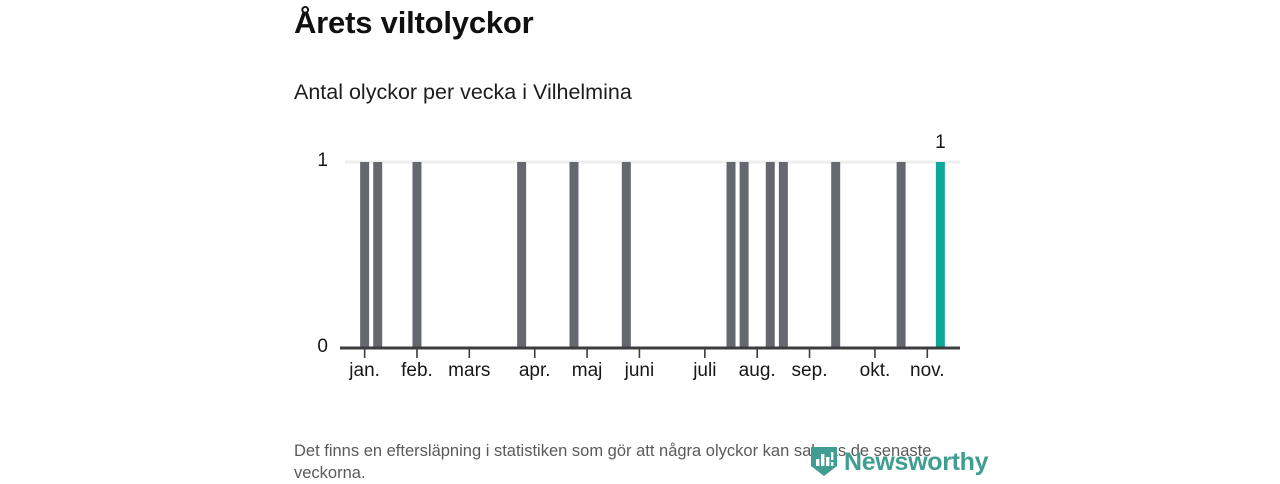 The image size is (1280, 484). I want to click on y-axis-tick-0: 0, so click(322, 346).